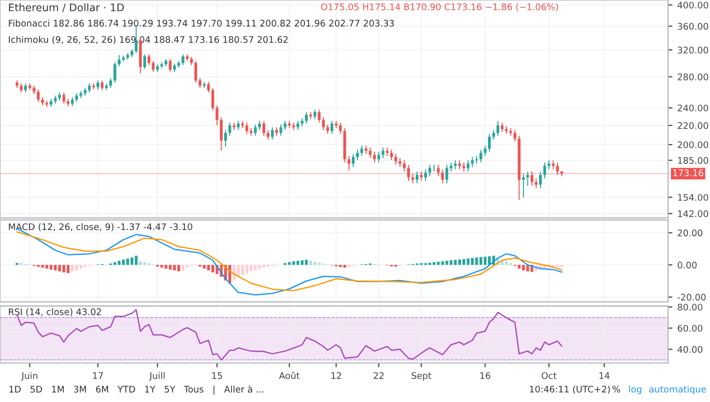 The image size is (710, 402). I want to click on y-tick-label: 20.00, so click(690, 232).